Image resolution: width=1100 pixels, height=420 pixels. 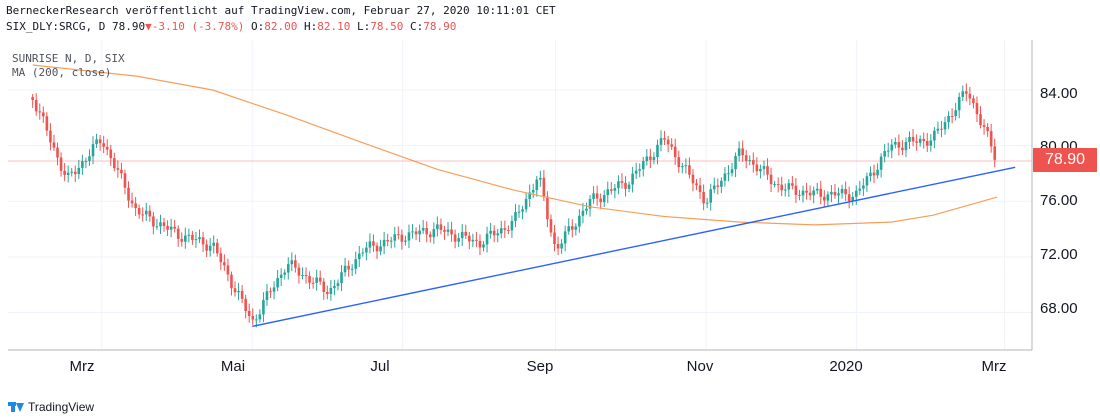 I want to click on y-tick-label: 84.00, so click(x=1059, y=93).